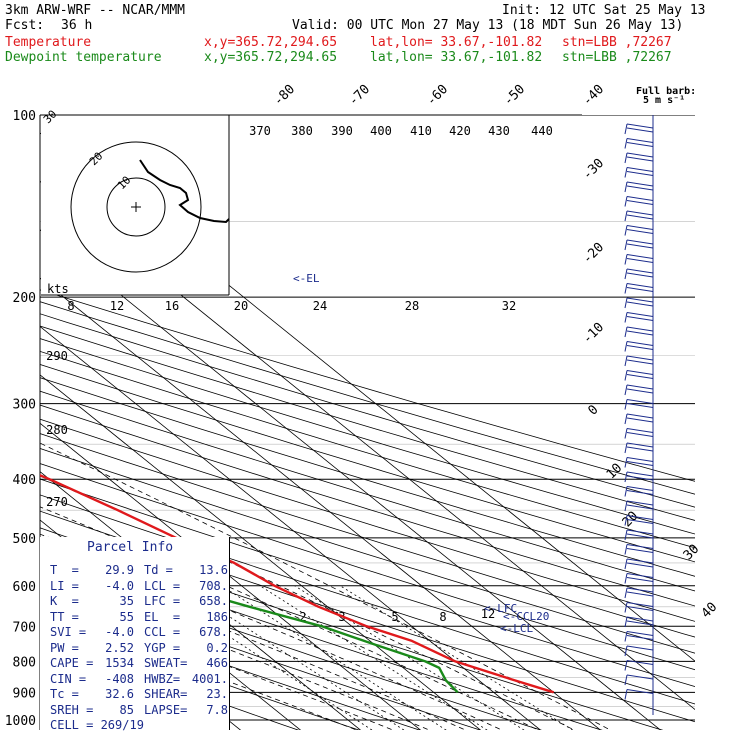 This screenshot has width=740, height=740. I want to click on speed-label-24: 24, so click(320, 306).